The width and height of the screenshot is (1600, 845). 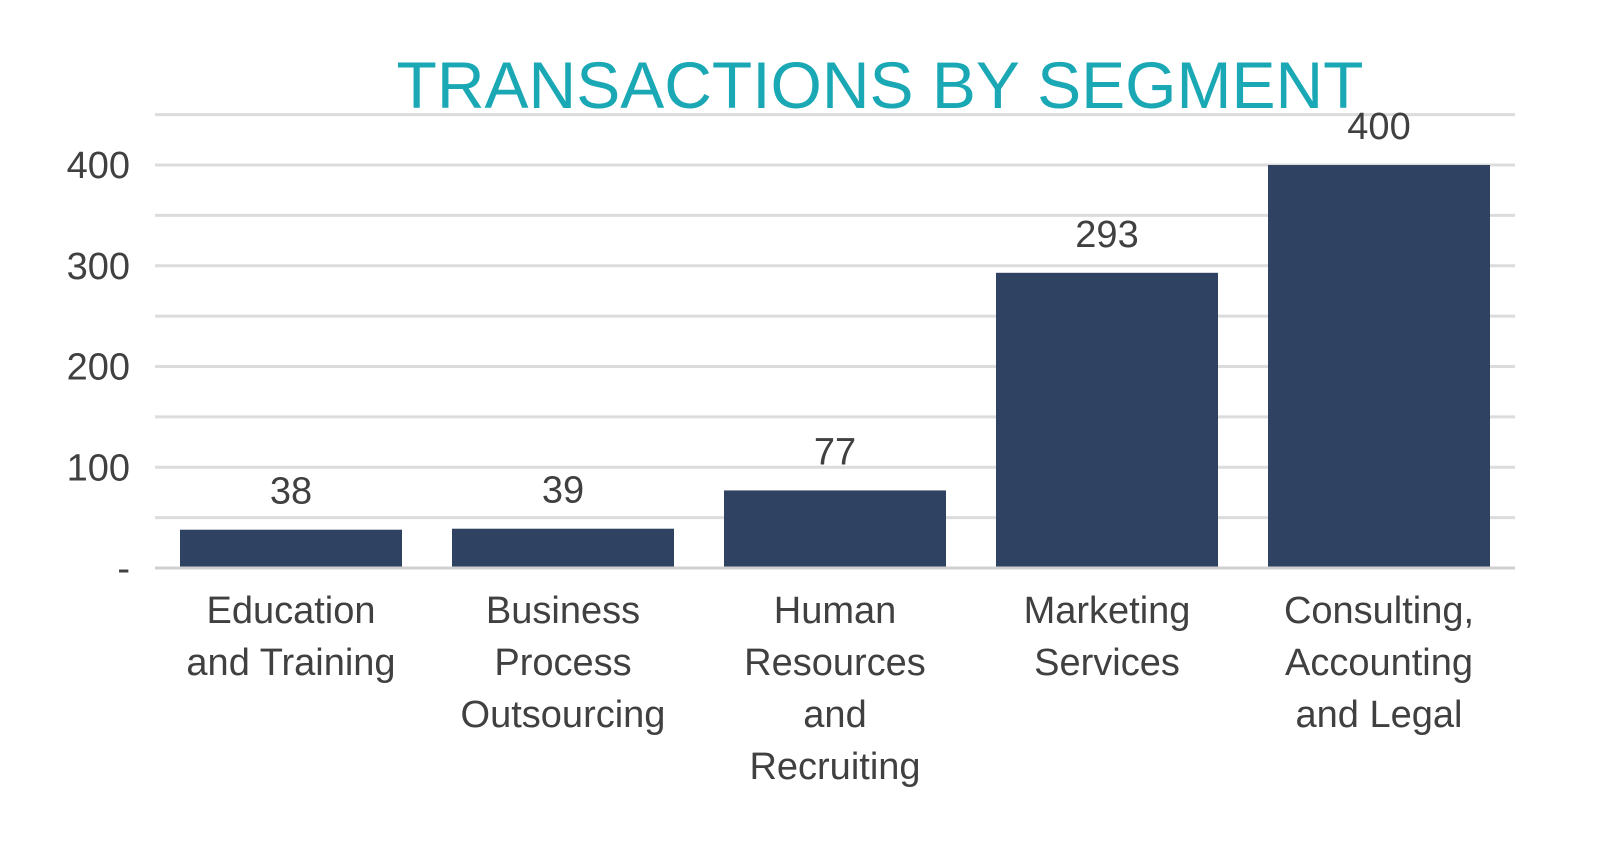 I want to click on category-label-line: Recruiting, so click(x=834, y=767).